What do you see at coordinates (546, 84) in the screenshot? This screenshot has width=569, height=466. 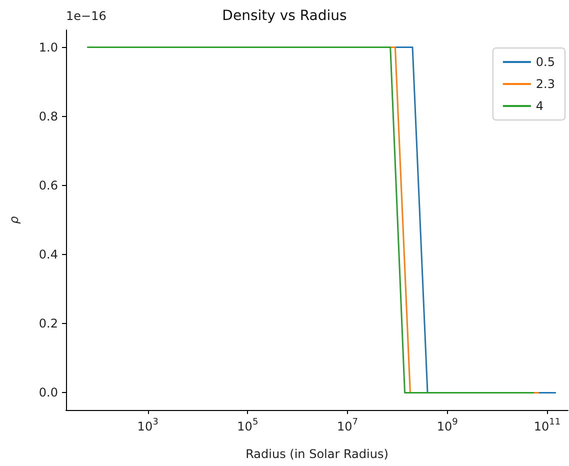 I see `legend-label: 2.3` at bounding box center [546, 84].